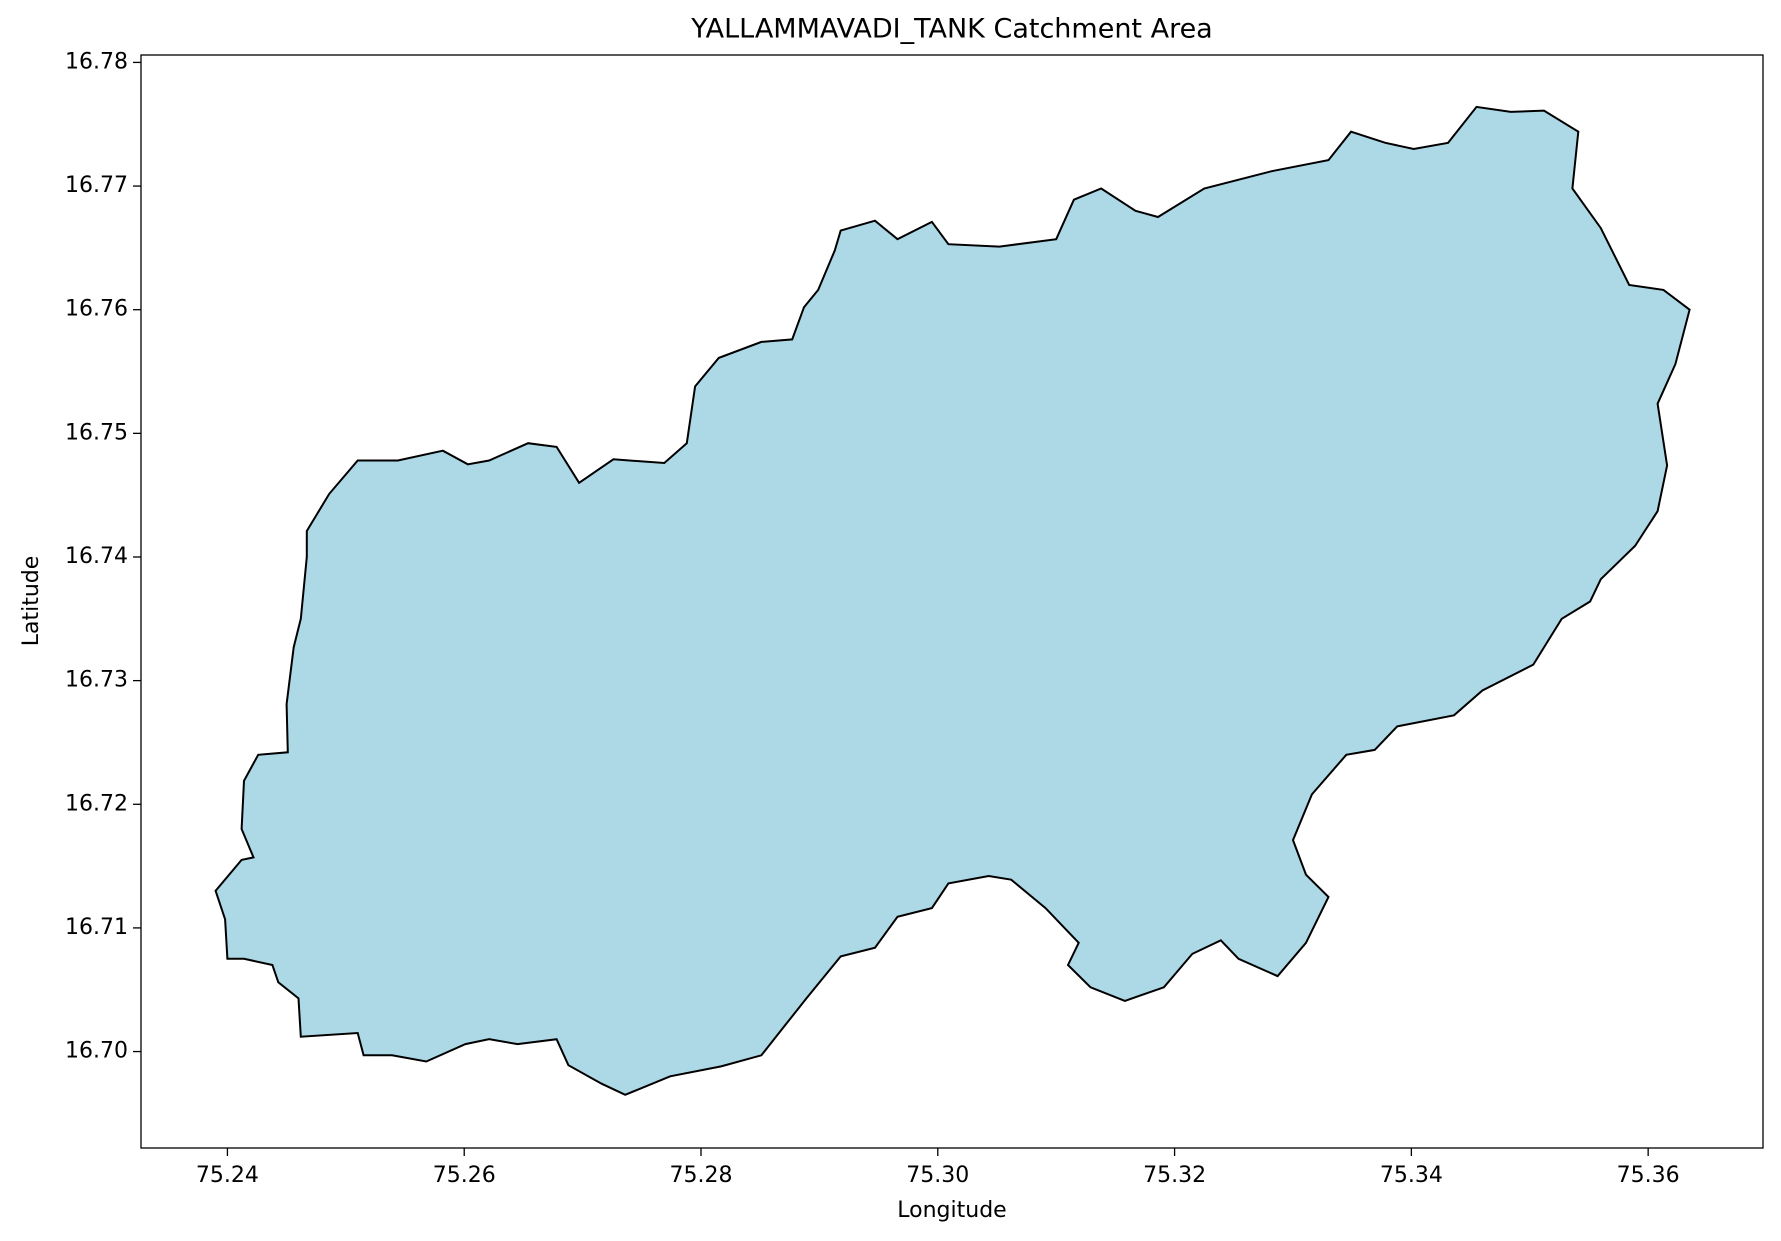 This screenshot has height=1241, width=1781. What do you see at coordinates (227, 1175) in the screenshot?
I see `x-tick-label: 75.24` at bounding box center [227, 1175].